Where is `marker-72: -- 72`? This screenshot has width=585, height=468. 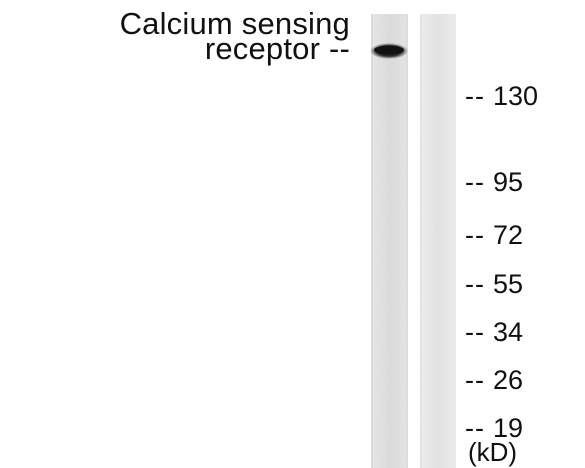
marker-72: -- 72 is located at coordinates (494, 235).